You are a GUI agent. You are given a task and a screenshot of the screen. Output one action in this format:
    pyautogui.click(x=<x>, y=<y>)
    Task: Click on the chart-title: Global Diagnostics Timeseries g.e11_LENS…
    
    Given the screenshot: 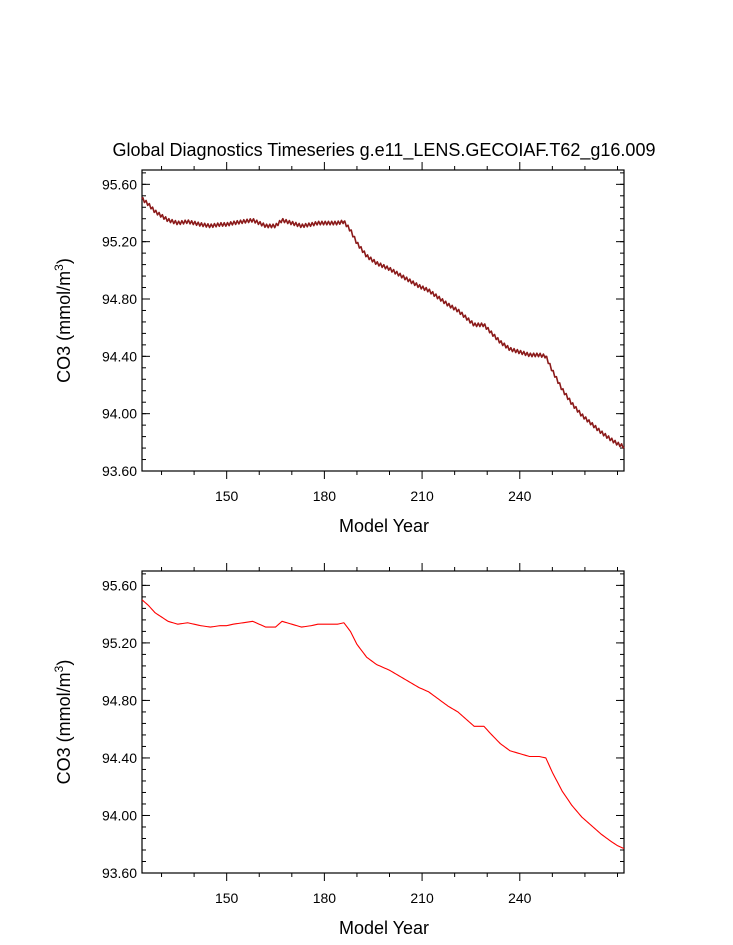 What is the action you would take?
    pyautogui.click(x=384, y=150)
    